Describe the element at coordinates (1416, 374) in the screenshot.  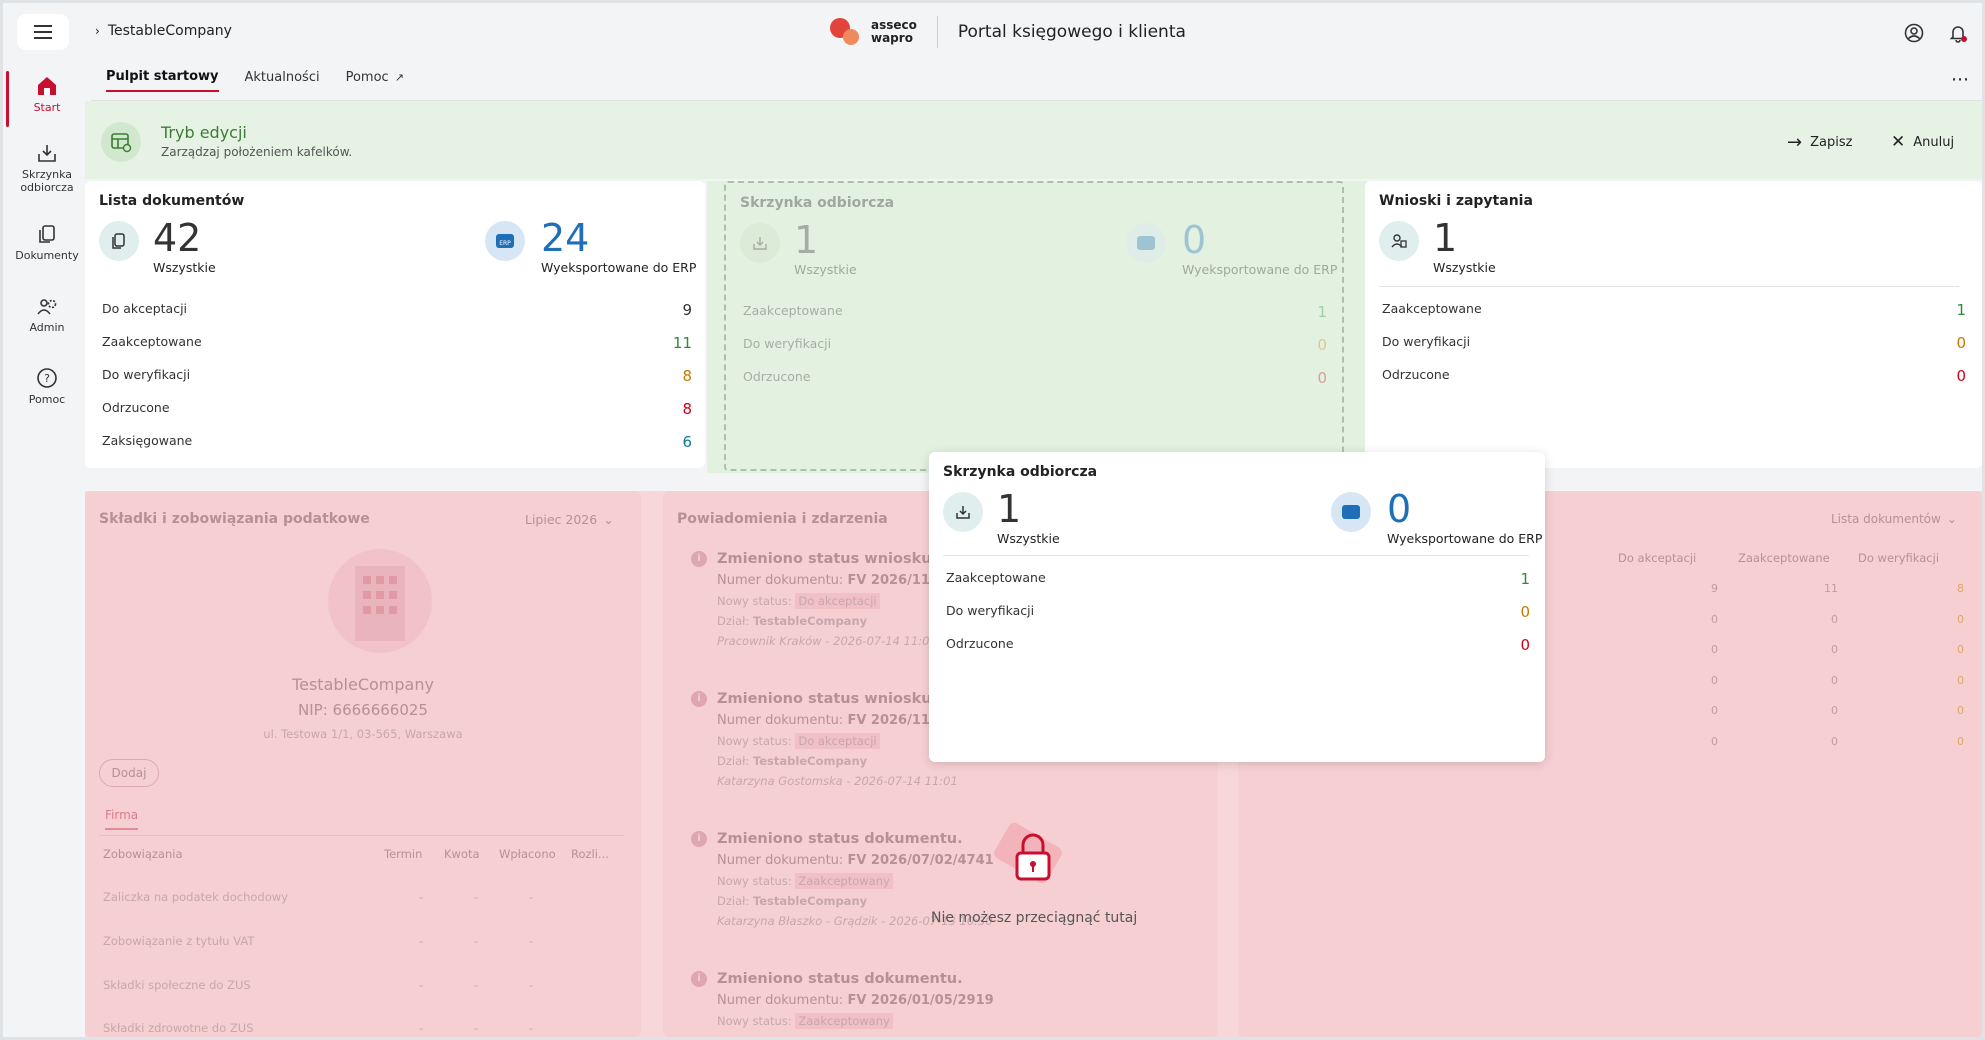
I see `row-label: Odrzucone` at that location.